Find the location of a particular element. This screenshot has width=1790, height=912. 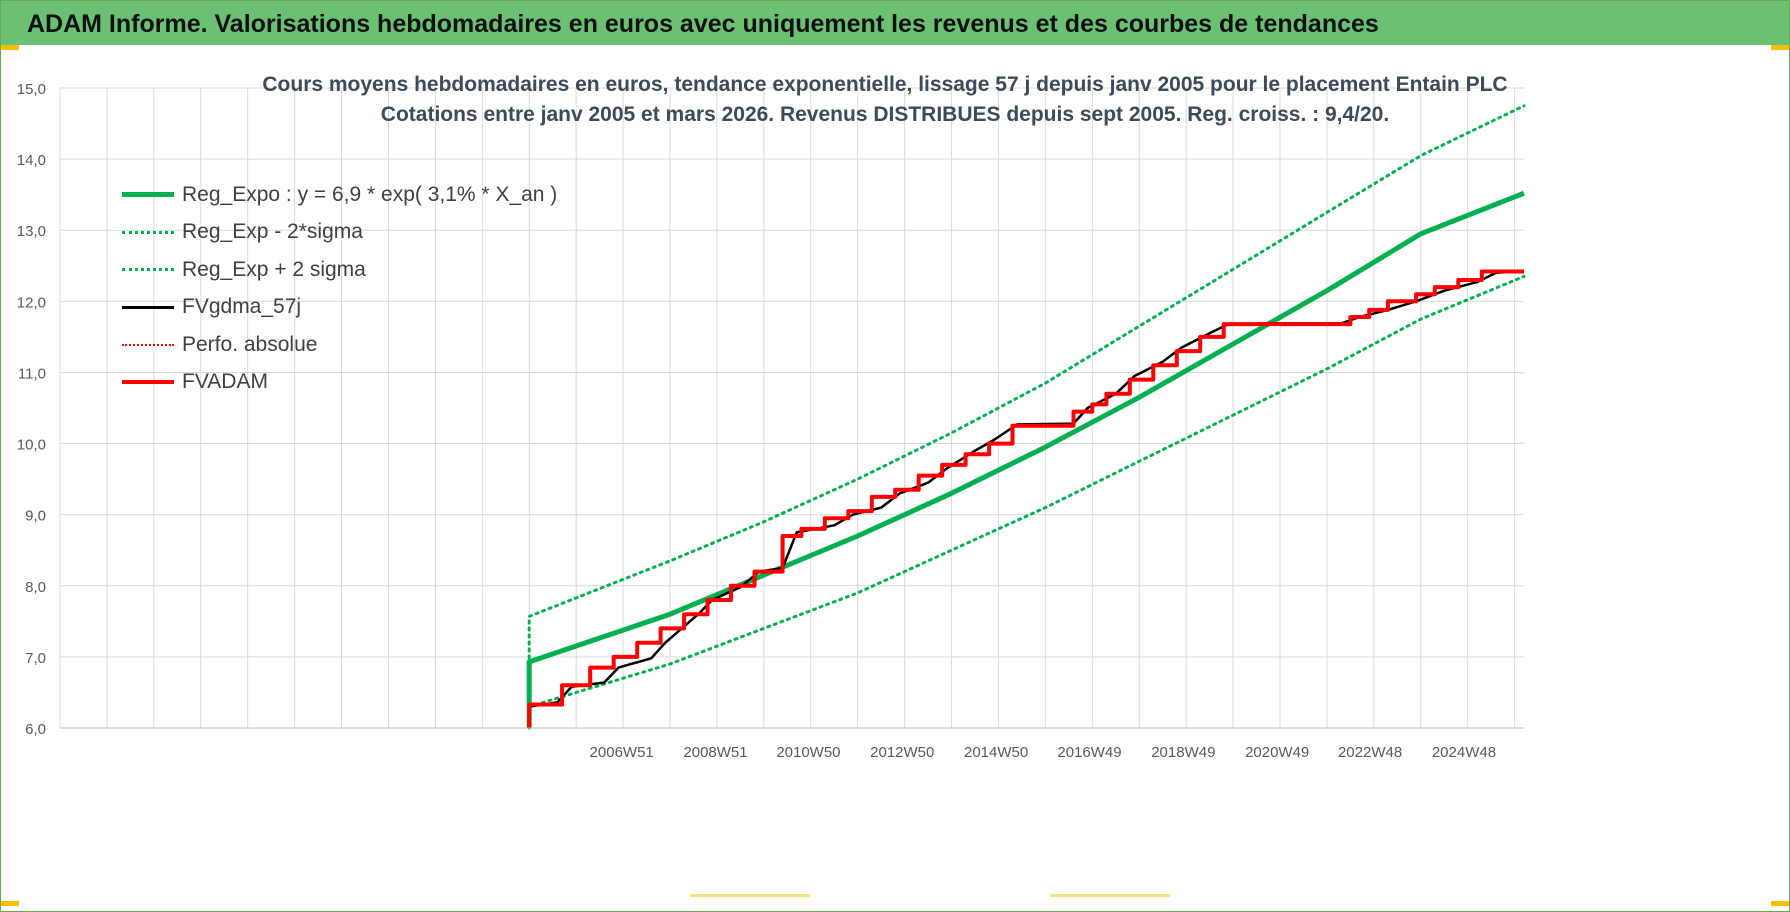

legend-label: Reg_Expo : y = 6,9 * exp( 3,1% * X_an ) is located at coordinates (370, 194).